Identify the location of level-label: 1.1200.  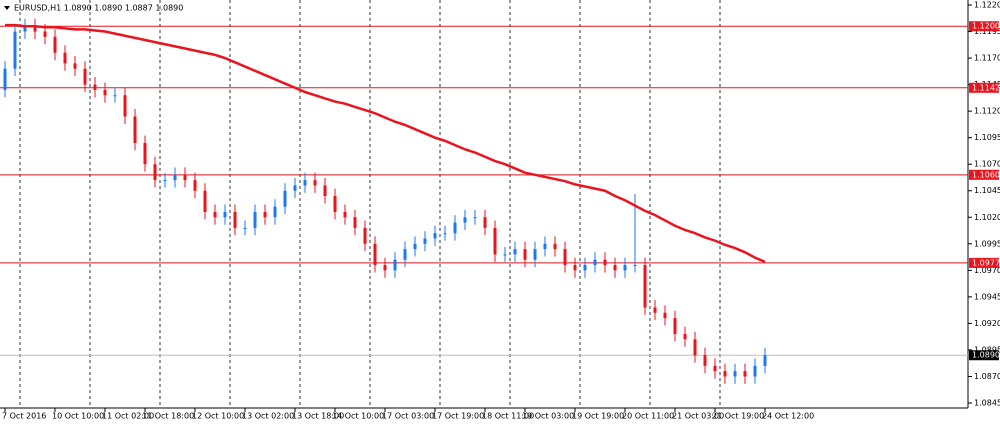
(986, 26).